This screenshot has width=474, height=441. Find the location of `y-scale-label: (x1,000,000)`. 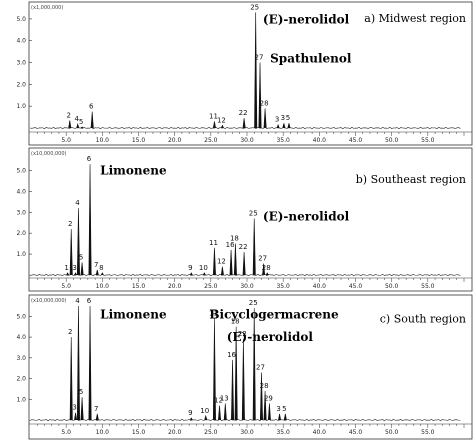

y-scale-label: (x1,000,000) is located at coordinates (47, 8).